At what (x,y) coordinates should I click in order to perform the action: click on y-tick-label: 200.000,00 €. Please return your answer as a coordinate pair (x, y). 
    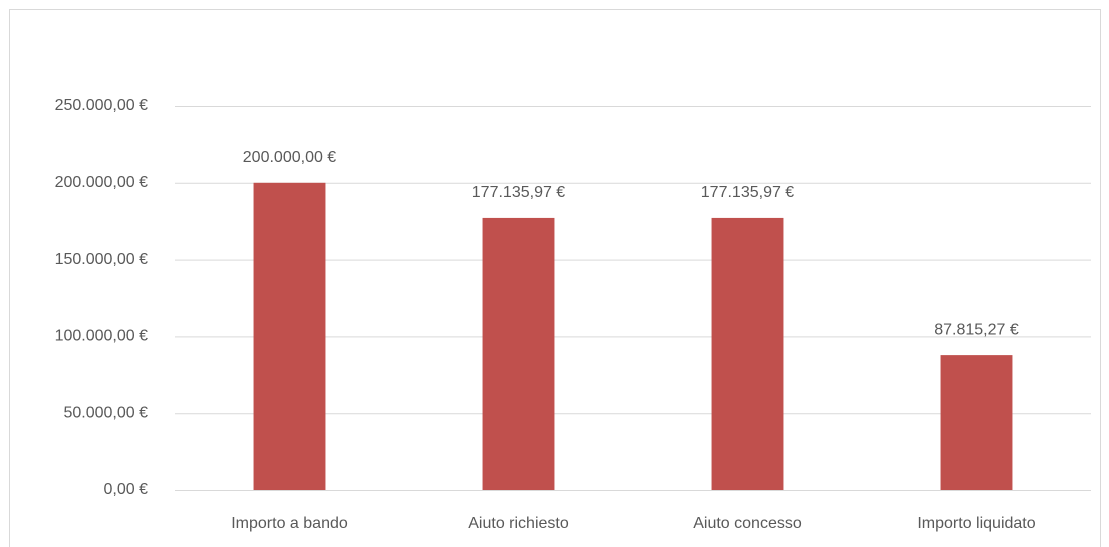
    Looking at the image, I should click on (102, 182).